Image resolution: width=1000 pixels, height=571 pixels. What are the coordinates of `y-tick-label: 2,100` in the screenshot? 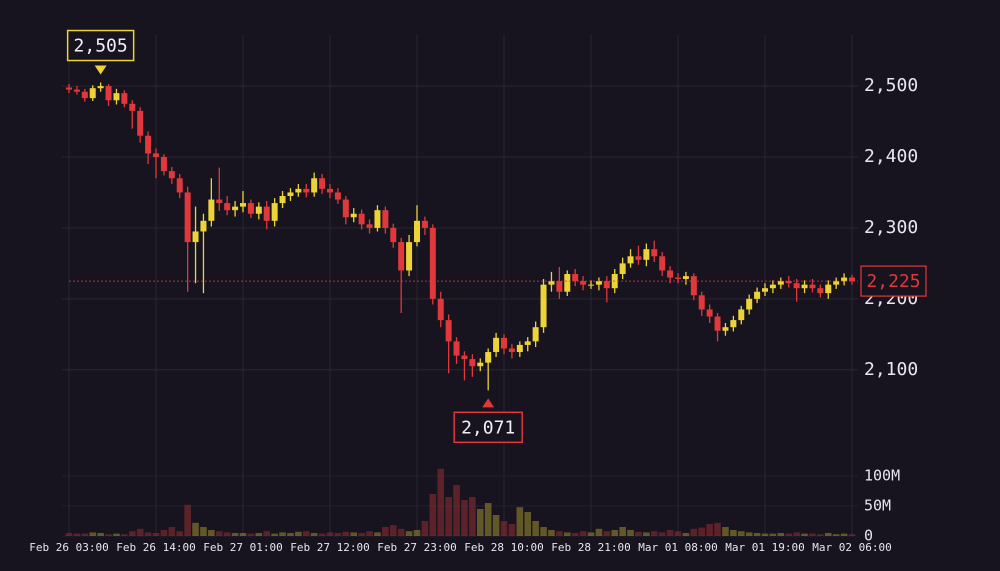 It's located at (891, 369).